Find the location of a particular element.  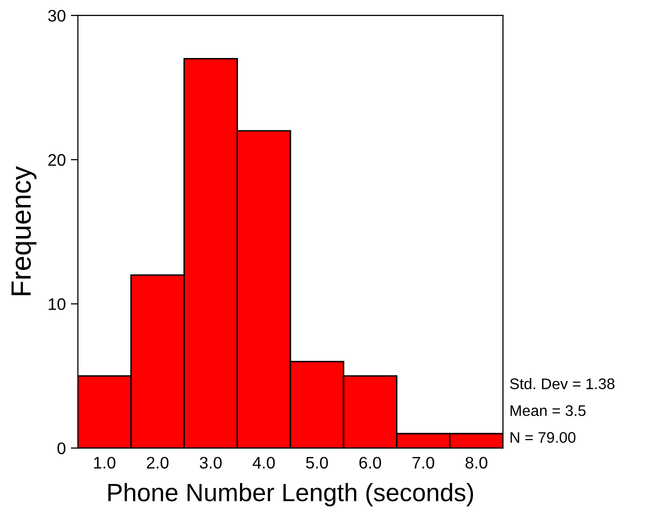

x-tick-label: 6.0 is located at coordinates (370, 462).